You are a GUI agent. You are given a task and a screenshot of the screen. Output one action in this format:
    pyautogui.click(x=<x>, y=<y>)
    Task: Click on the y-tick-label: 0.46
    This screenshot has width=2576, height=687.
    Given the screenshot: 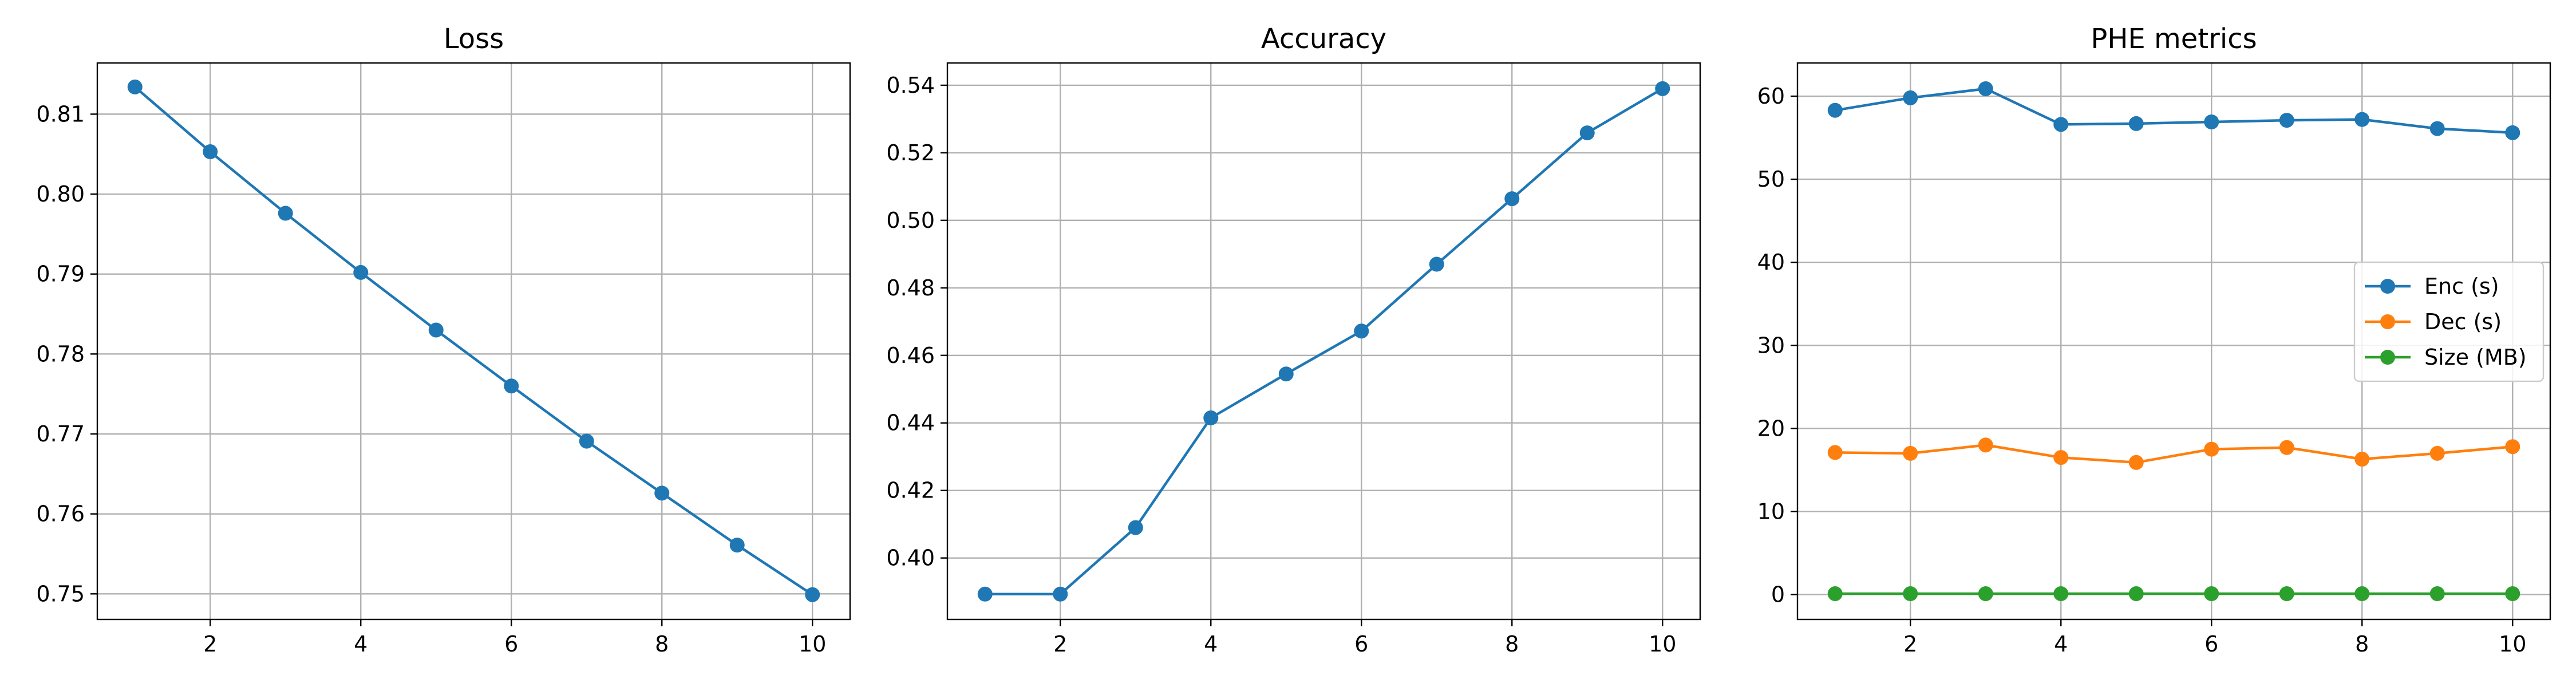 What is the action you would take?
    pyautogui.click(x=910, y=355)
    